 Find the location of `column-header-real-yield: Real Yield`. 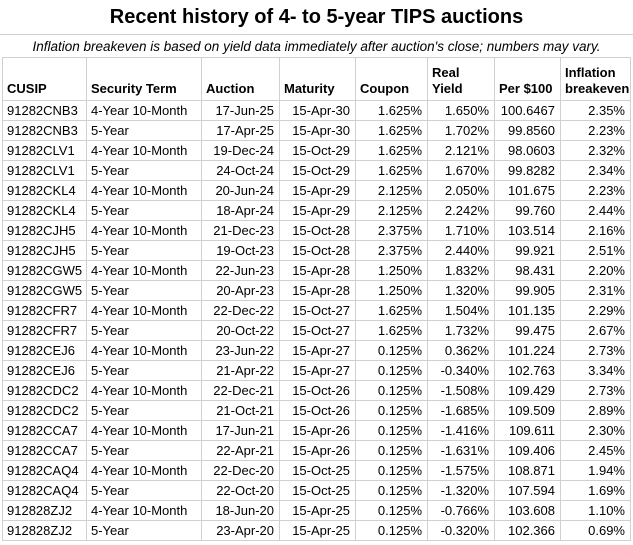

column-header-real-yield: Real Yield is located at coordinates (461, 79).